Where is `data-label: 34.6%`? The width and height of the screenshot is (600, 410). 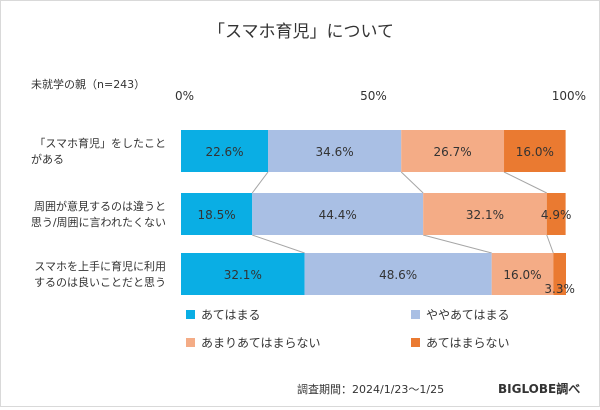
data-label: 34.6% is located at coordinates (335, 152).